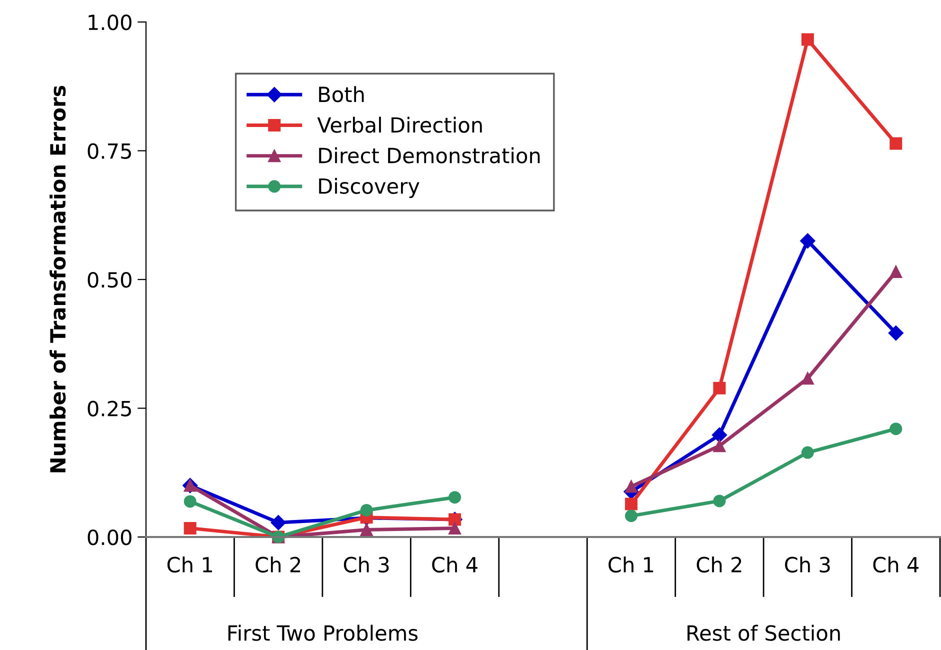  Describe the element at coordinates (369, 188) in the screenshot. I see `legend-label: Discovery` at that location.